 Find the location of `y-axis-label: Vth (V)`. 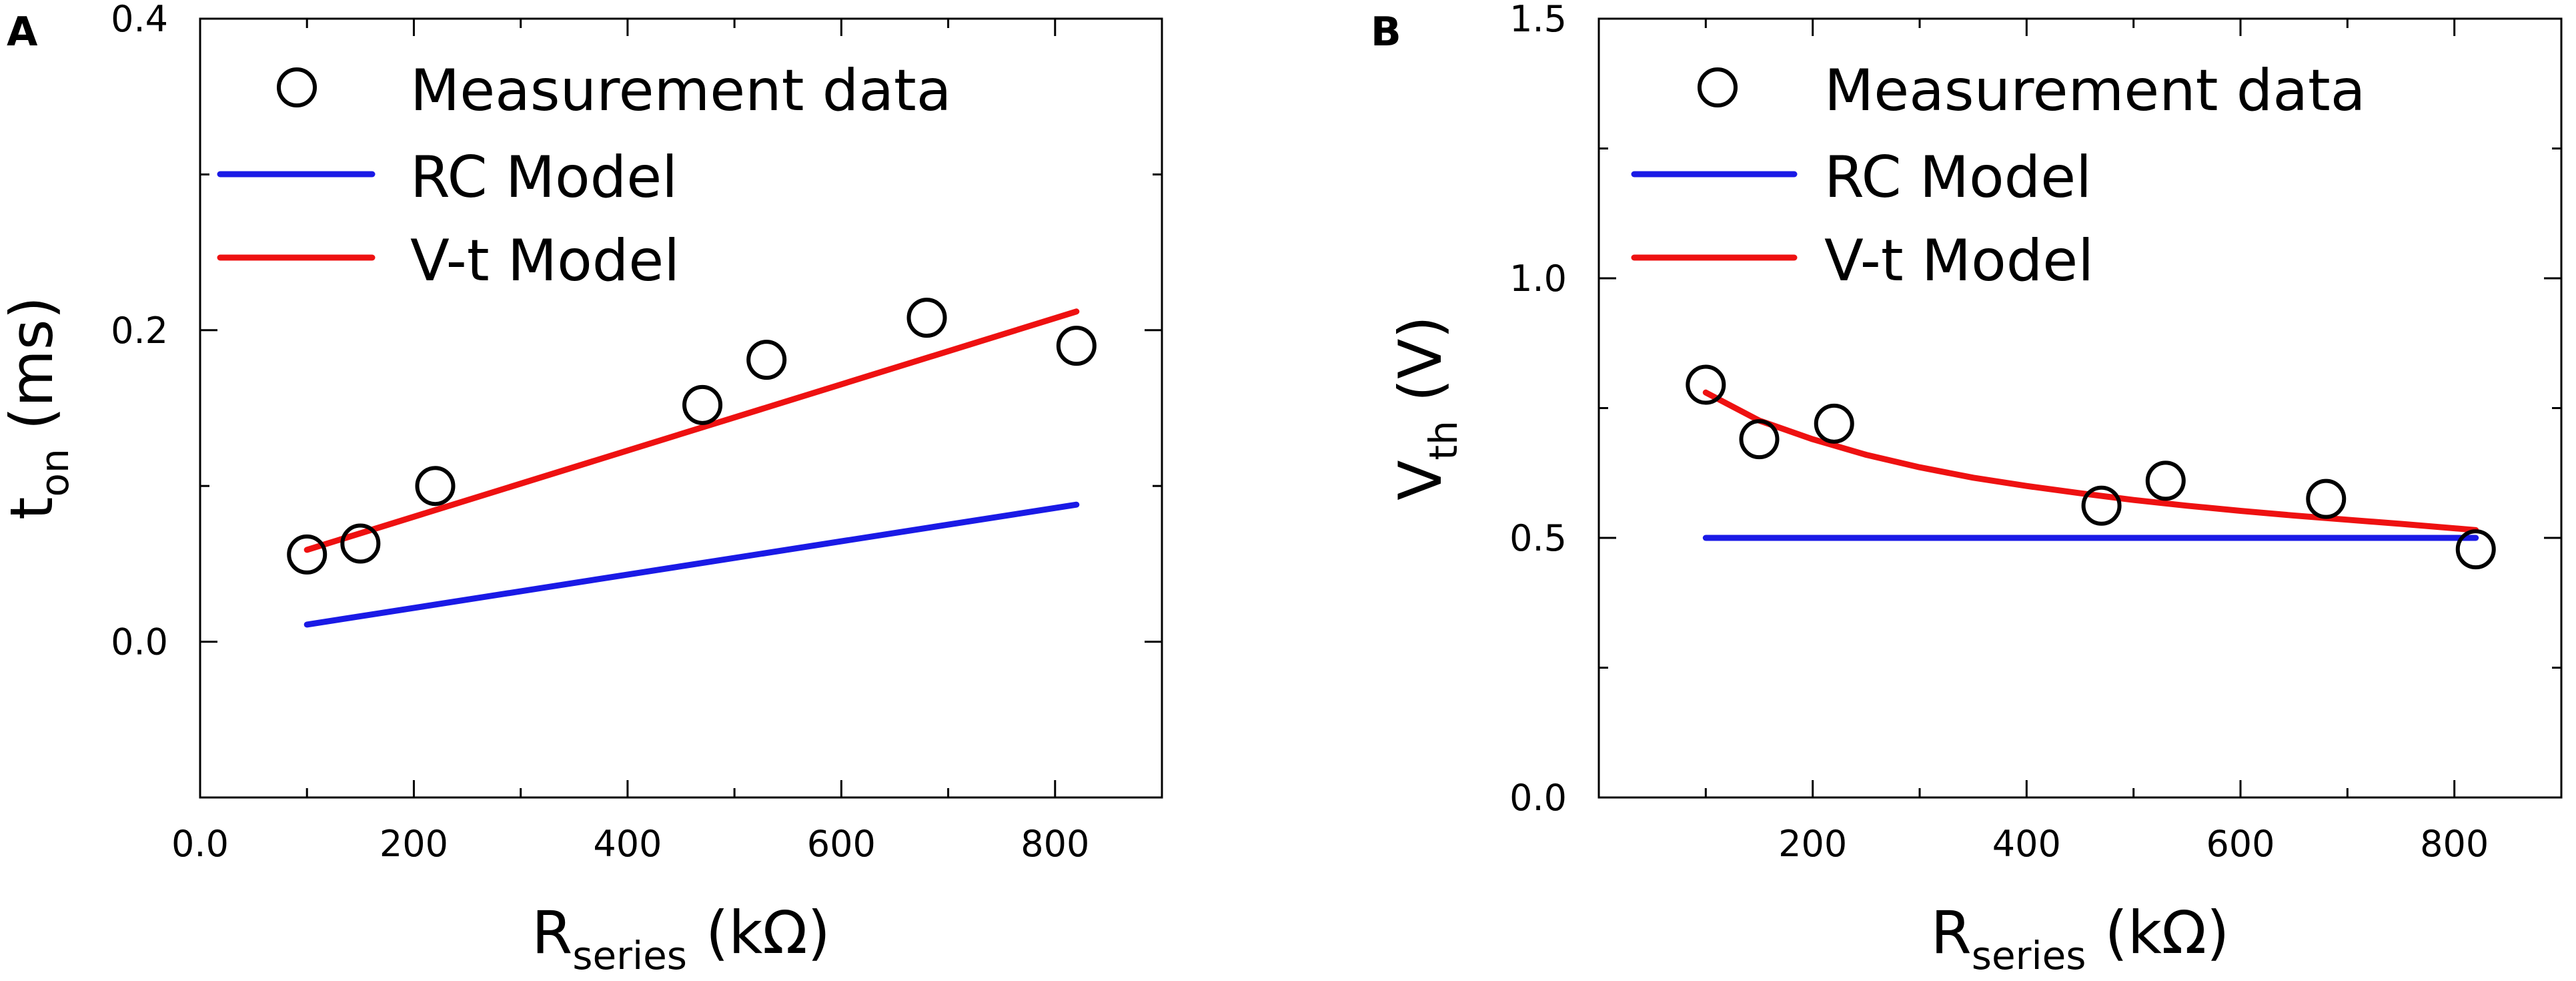

y-axis-label: Vth (V) is located at coordinates (1426, 408).